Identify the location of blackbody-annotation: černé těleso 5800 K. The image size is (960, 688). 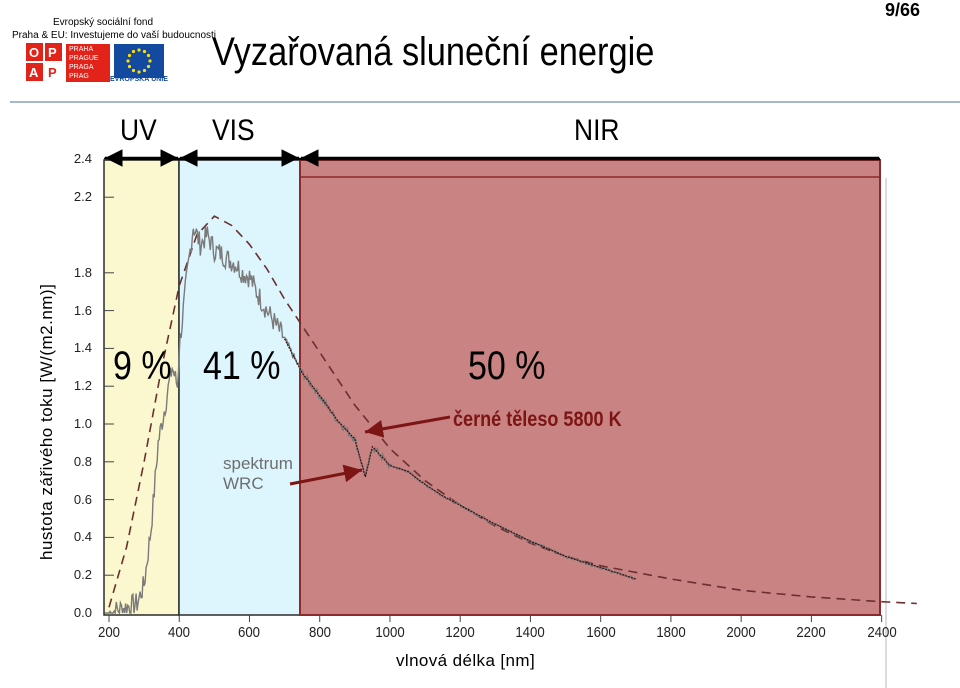
(537, 419).